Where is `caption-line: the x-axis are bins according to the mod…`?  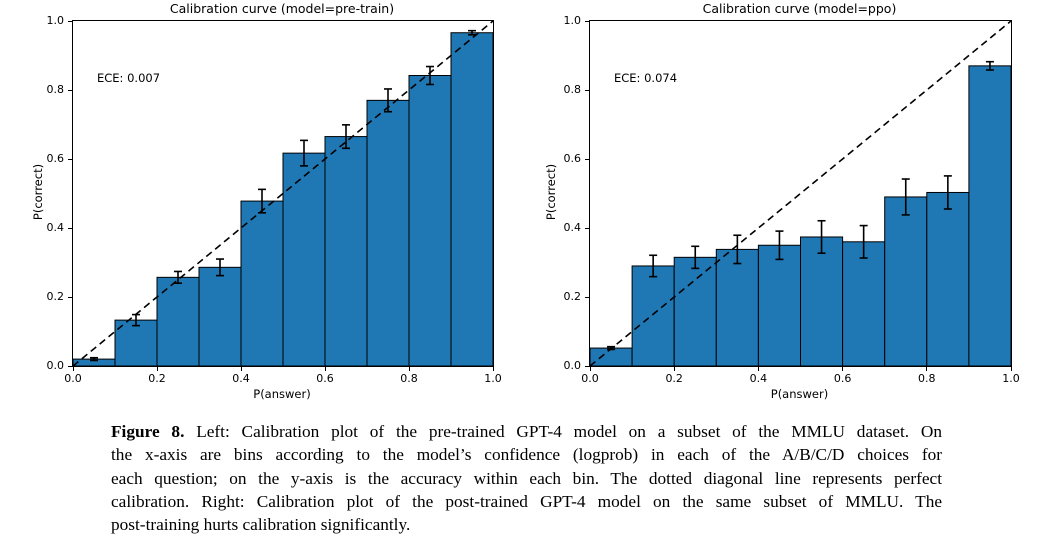 caption-line: the x-axis are bins according to the mod… is located at coordinates (526, 455).